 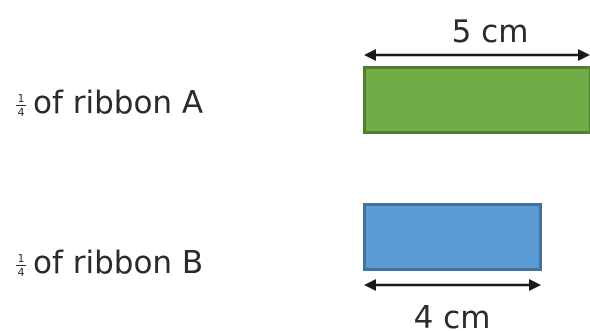 What do you see at coordinates (21, 258) in the screenshot?
I see `ribbon-b-fraction-numerator: 1` at bounding box center [21, 258].